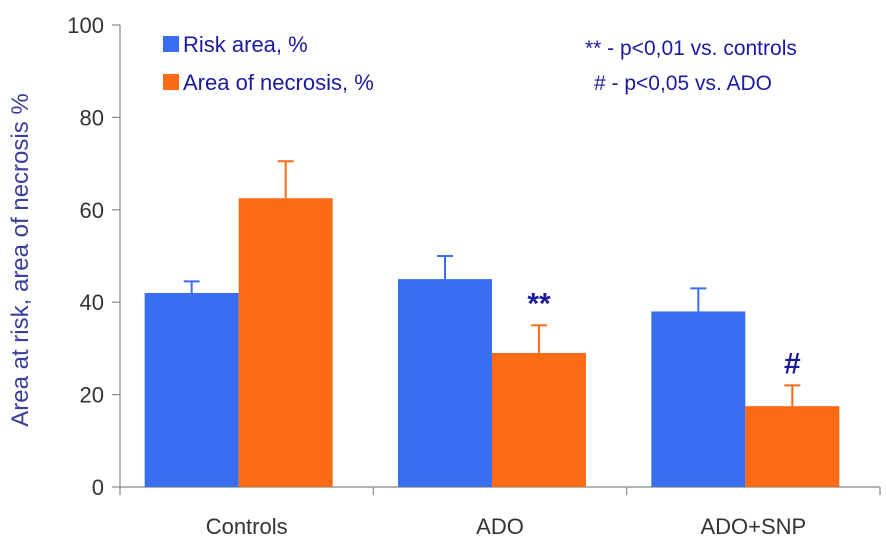  What do you see at coordinates (98, 487) in the screenshot?
I see `y-tick-label: 0` at bounding box center [98, 487].